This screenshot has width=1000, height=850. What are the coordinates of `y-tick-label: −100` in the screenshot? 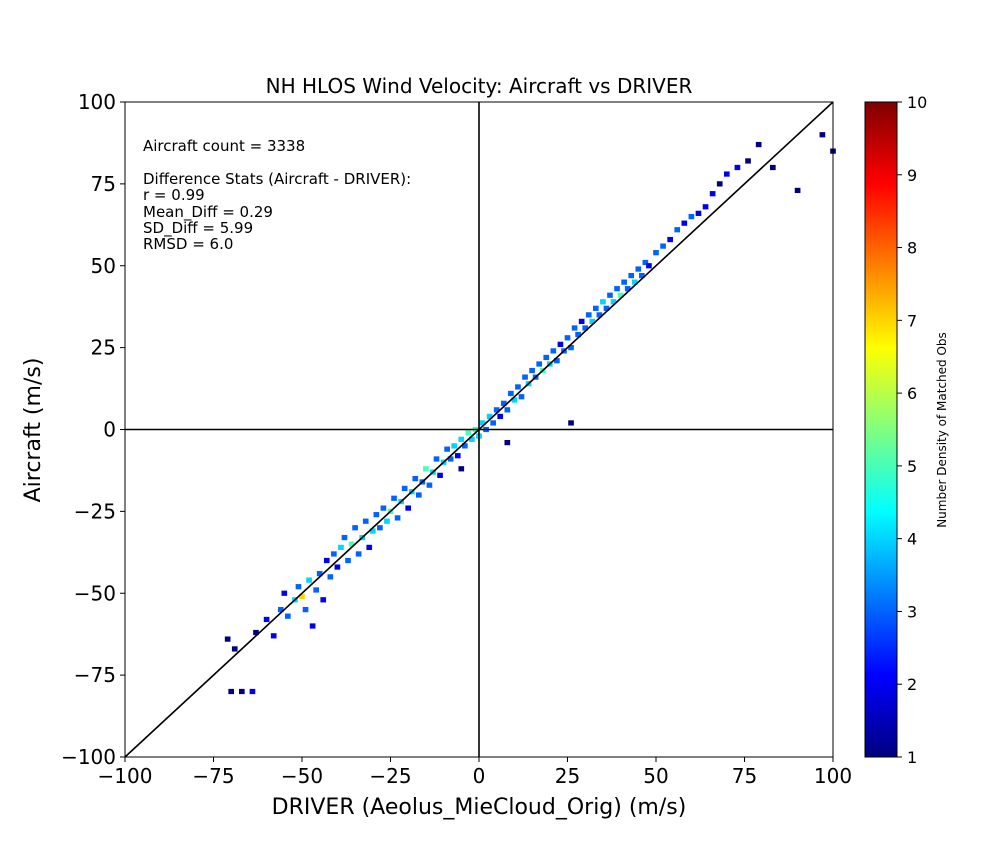 It's located at (88, 757).